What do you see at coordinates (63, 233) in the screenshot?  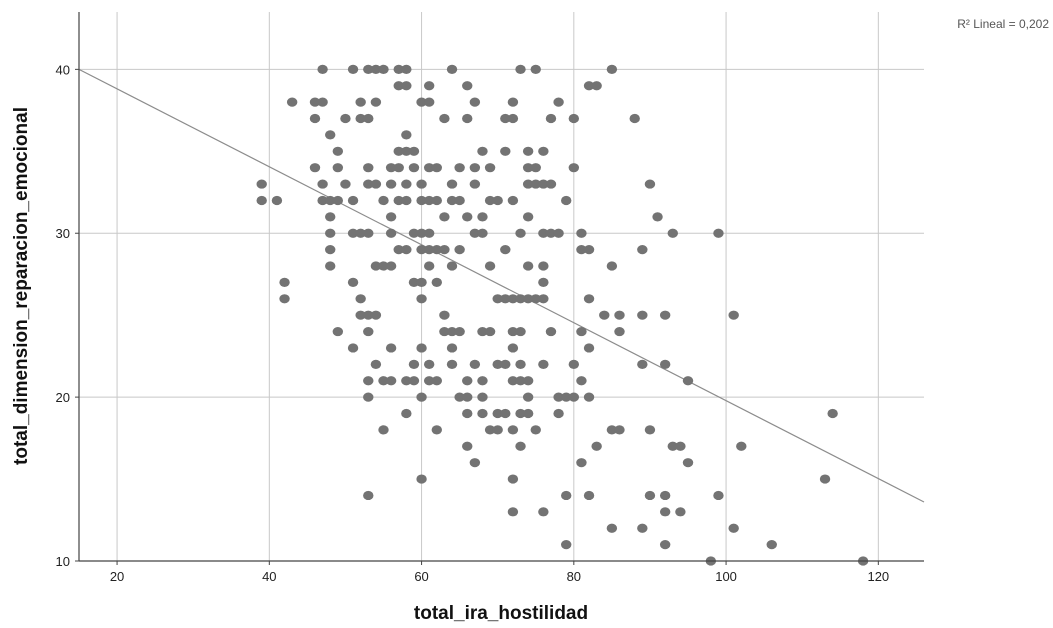 I see `y-tick-label: 30` at bounding box center [63, 233].